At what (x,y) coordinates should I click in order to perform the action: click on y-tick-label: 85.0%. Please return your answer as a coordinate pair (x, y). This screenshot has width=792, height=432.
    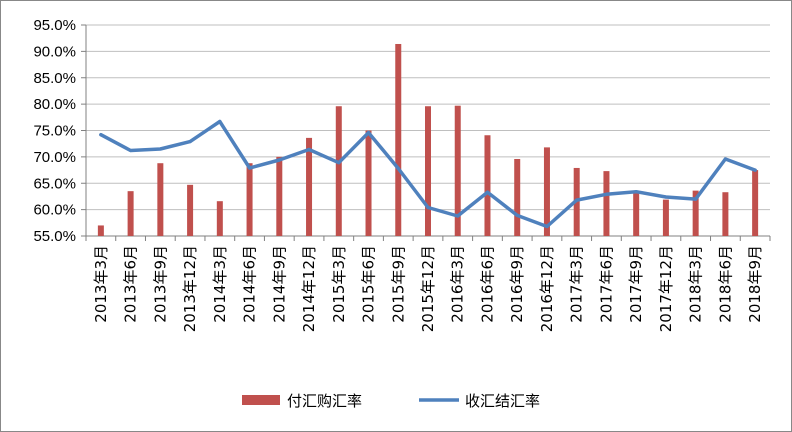
    Looking at the image, I should click on (54, 78).